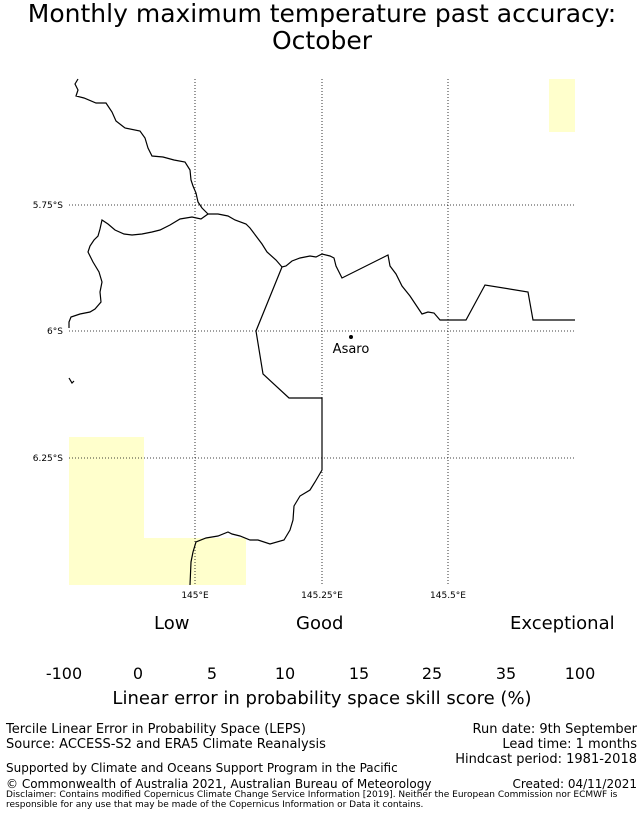 Image resolution: width=644 pixels, height=816 pixels. What do you see at coordinates (391, 267) in the screenshot?
I see `coastline-central` at bounding box center [391, 267].